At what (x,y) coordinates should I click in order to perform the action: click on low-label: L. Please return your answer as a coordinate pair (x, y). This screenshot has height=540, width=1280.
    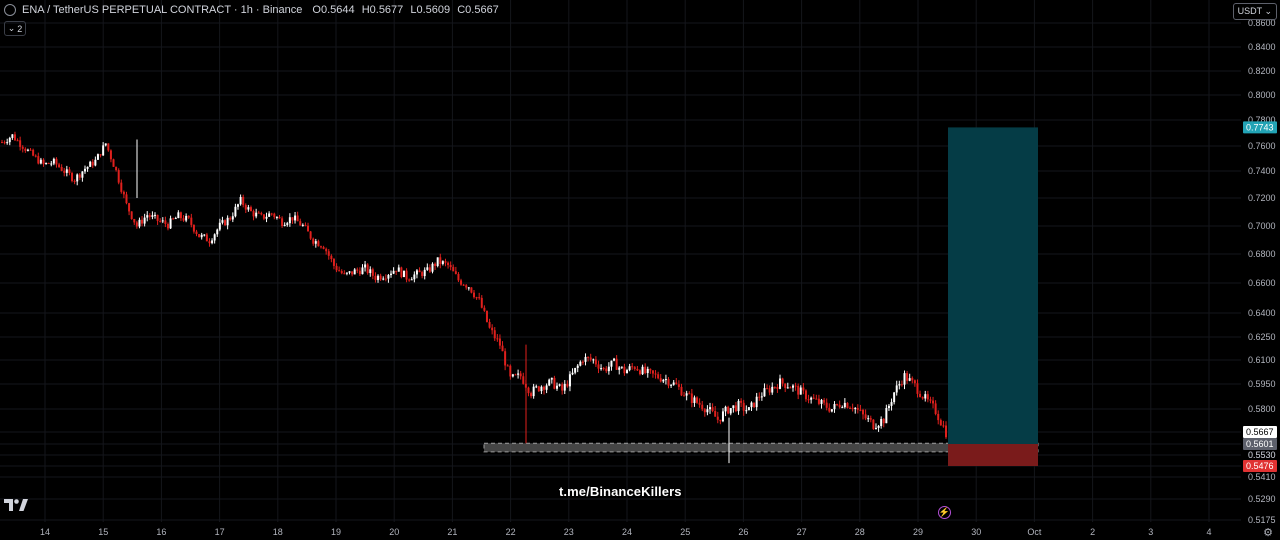
    Looking at the image, I should click on (413, 10).